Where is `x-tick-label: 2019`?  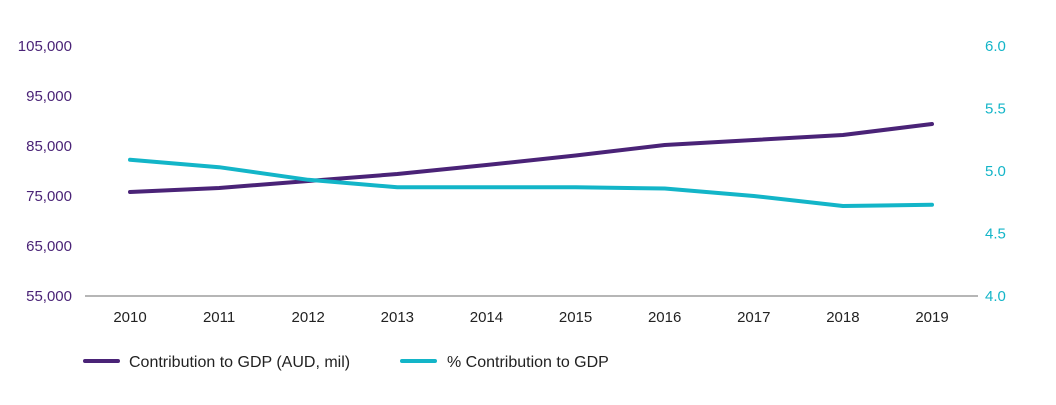 x-tick-label: 2019 is located at coordinates (931, 317).